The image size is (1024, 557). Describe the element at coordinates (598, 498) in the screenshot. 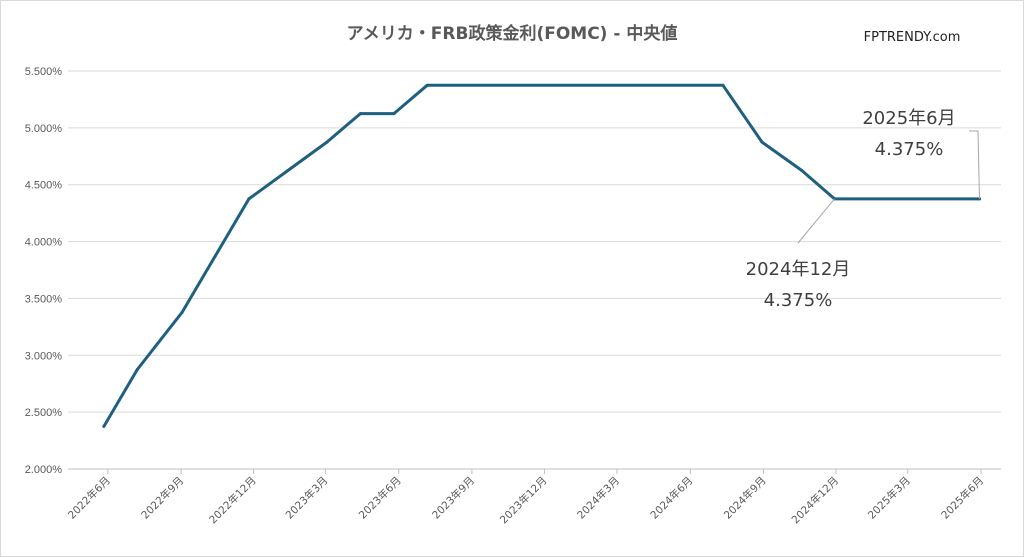

I see `x-tick-label: 2024年3月` at that location.